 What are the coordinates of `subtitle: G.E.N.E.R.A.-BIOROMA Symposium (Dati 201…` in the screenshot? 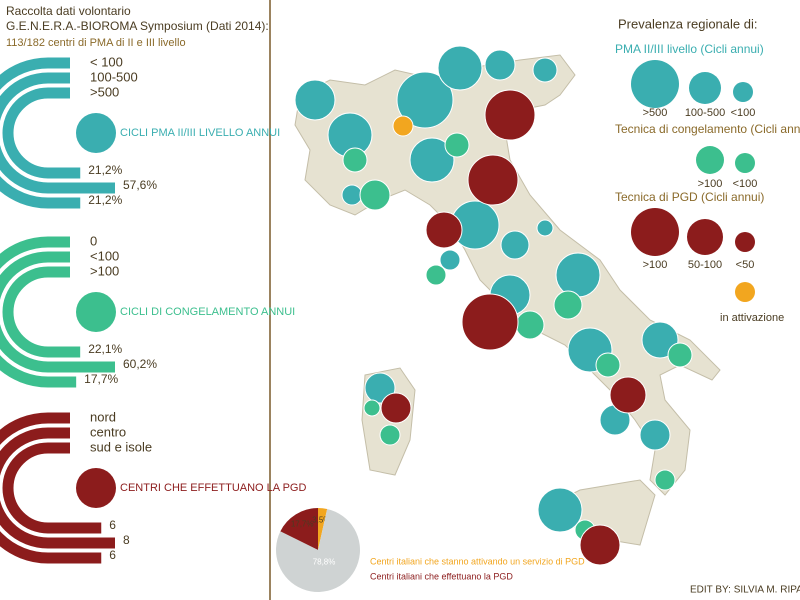 It's located at (137, 26).